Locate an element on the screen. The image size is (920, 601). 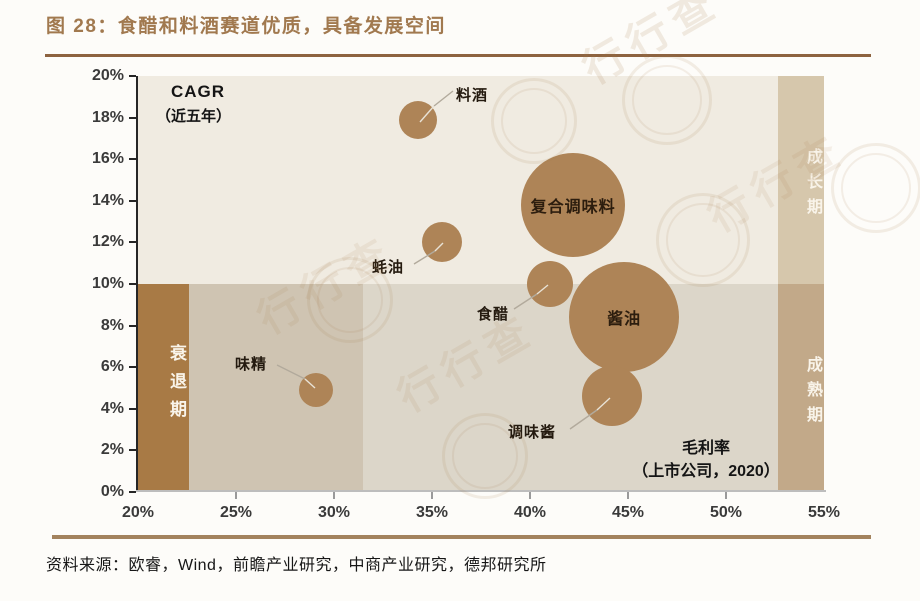
region-label-growth: 成长期 is located at coordinates (812, 185).